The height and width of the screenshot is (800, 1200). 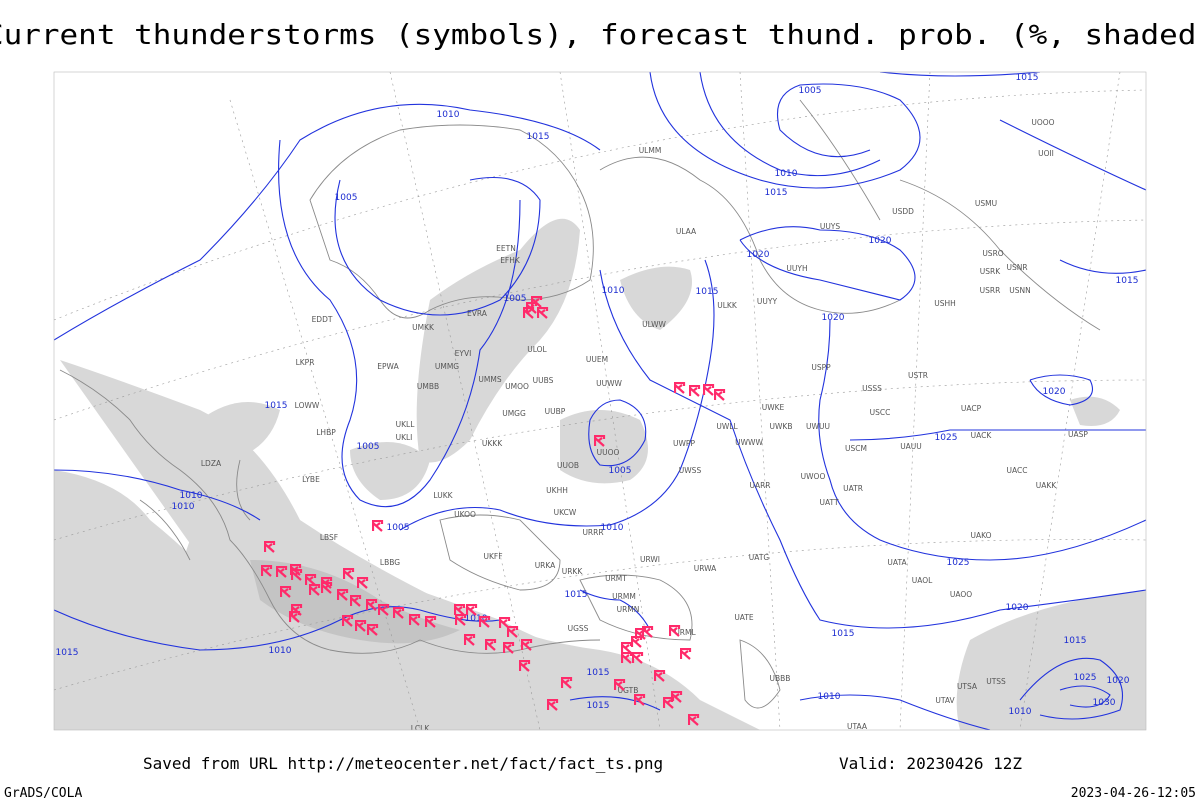 What do you see at coordinates (897, 562) in the screenshot?
I see `station-code: UATA` at bounding box center [897, 562].